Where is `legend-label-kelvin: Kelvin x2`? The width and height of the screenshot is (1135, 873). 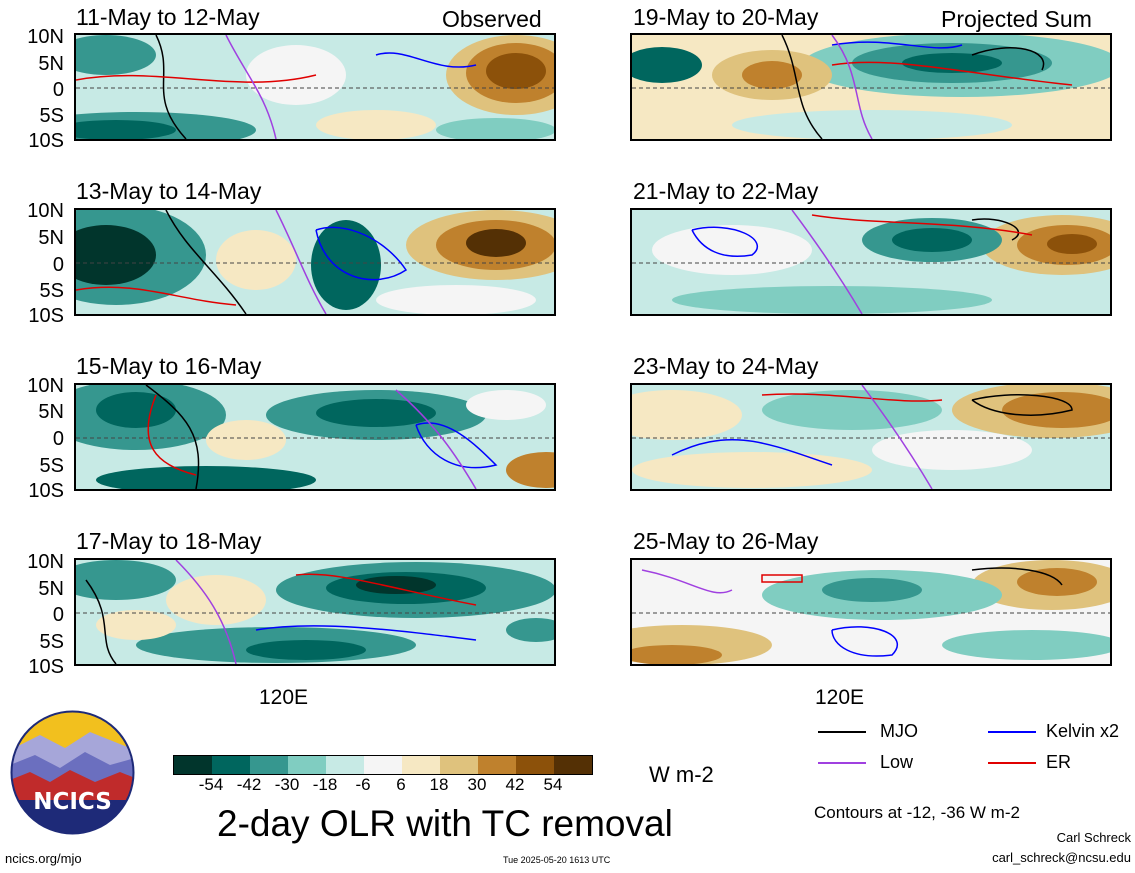 legend-label-kelvin: Kelvin x2 is located at coordinates (1083, 731).